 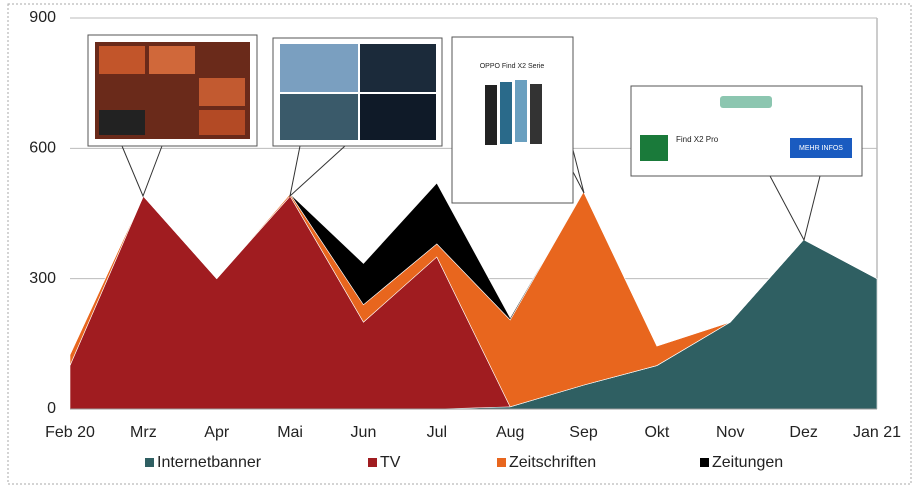 What do you see at coordinates (437, 432) in the screenshot?
I see `x-tick-label: Jul` at bounding box center [437, 432].